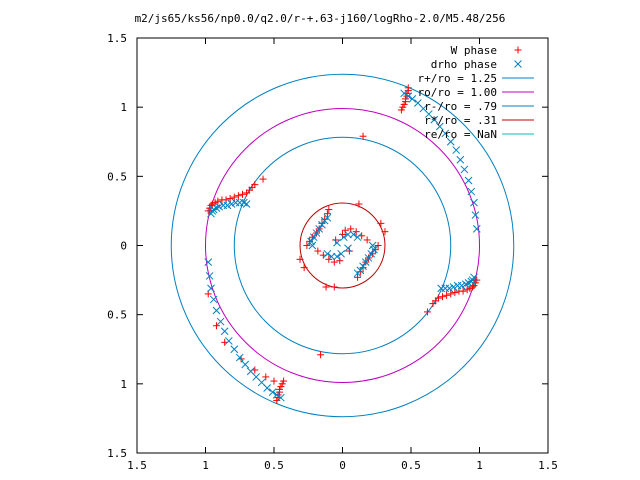 Image resolution: width=640 pixels, height=480 pixels. Describe the element at coordinates (460, 120) in the screenshot. I see `legend-label: r*/ro = .31` at that location.